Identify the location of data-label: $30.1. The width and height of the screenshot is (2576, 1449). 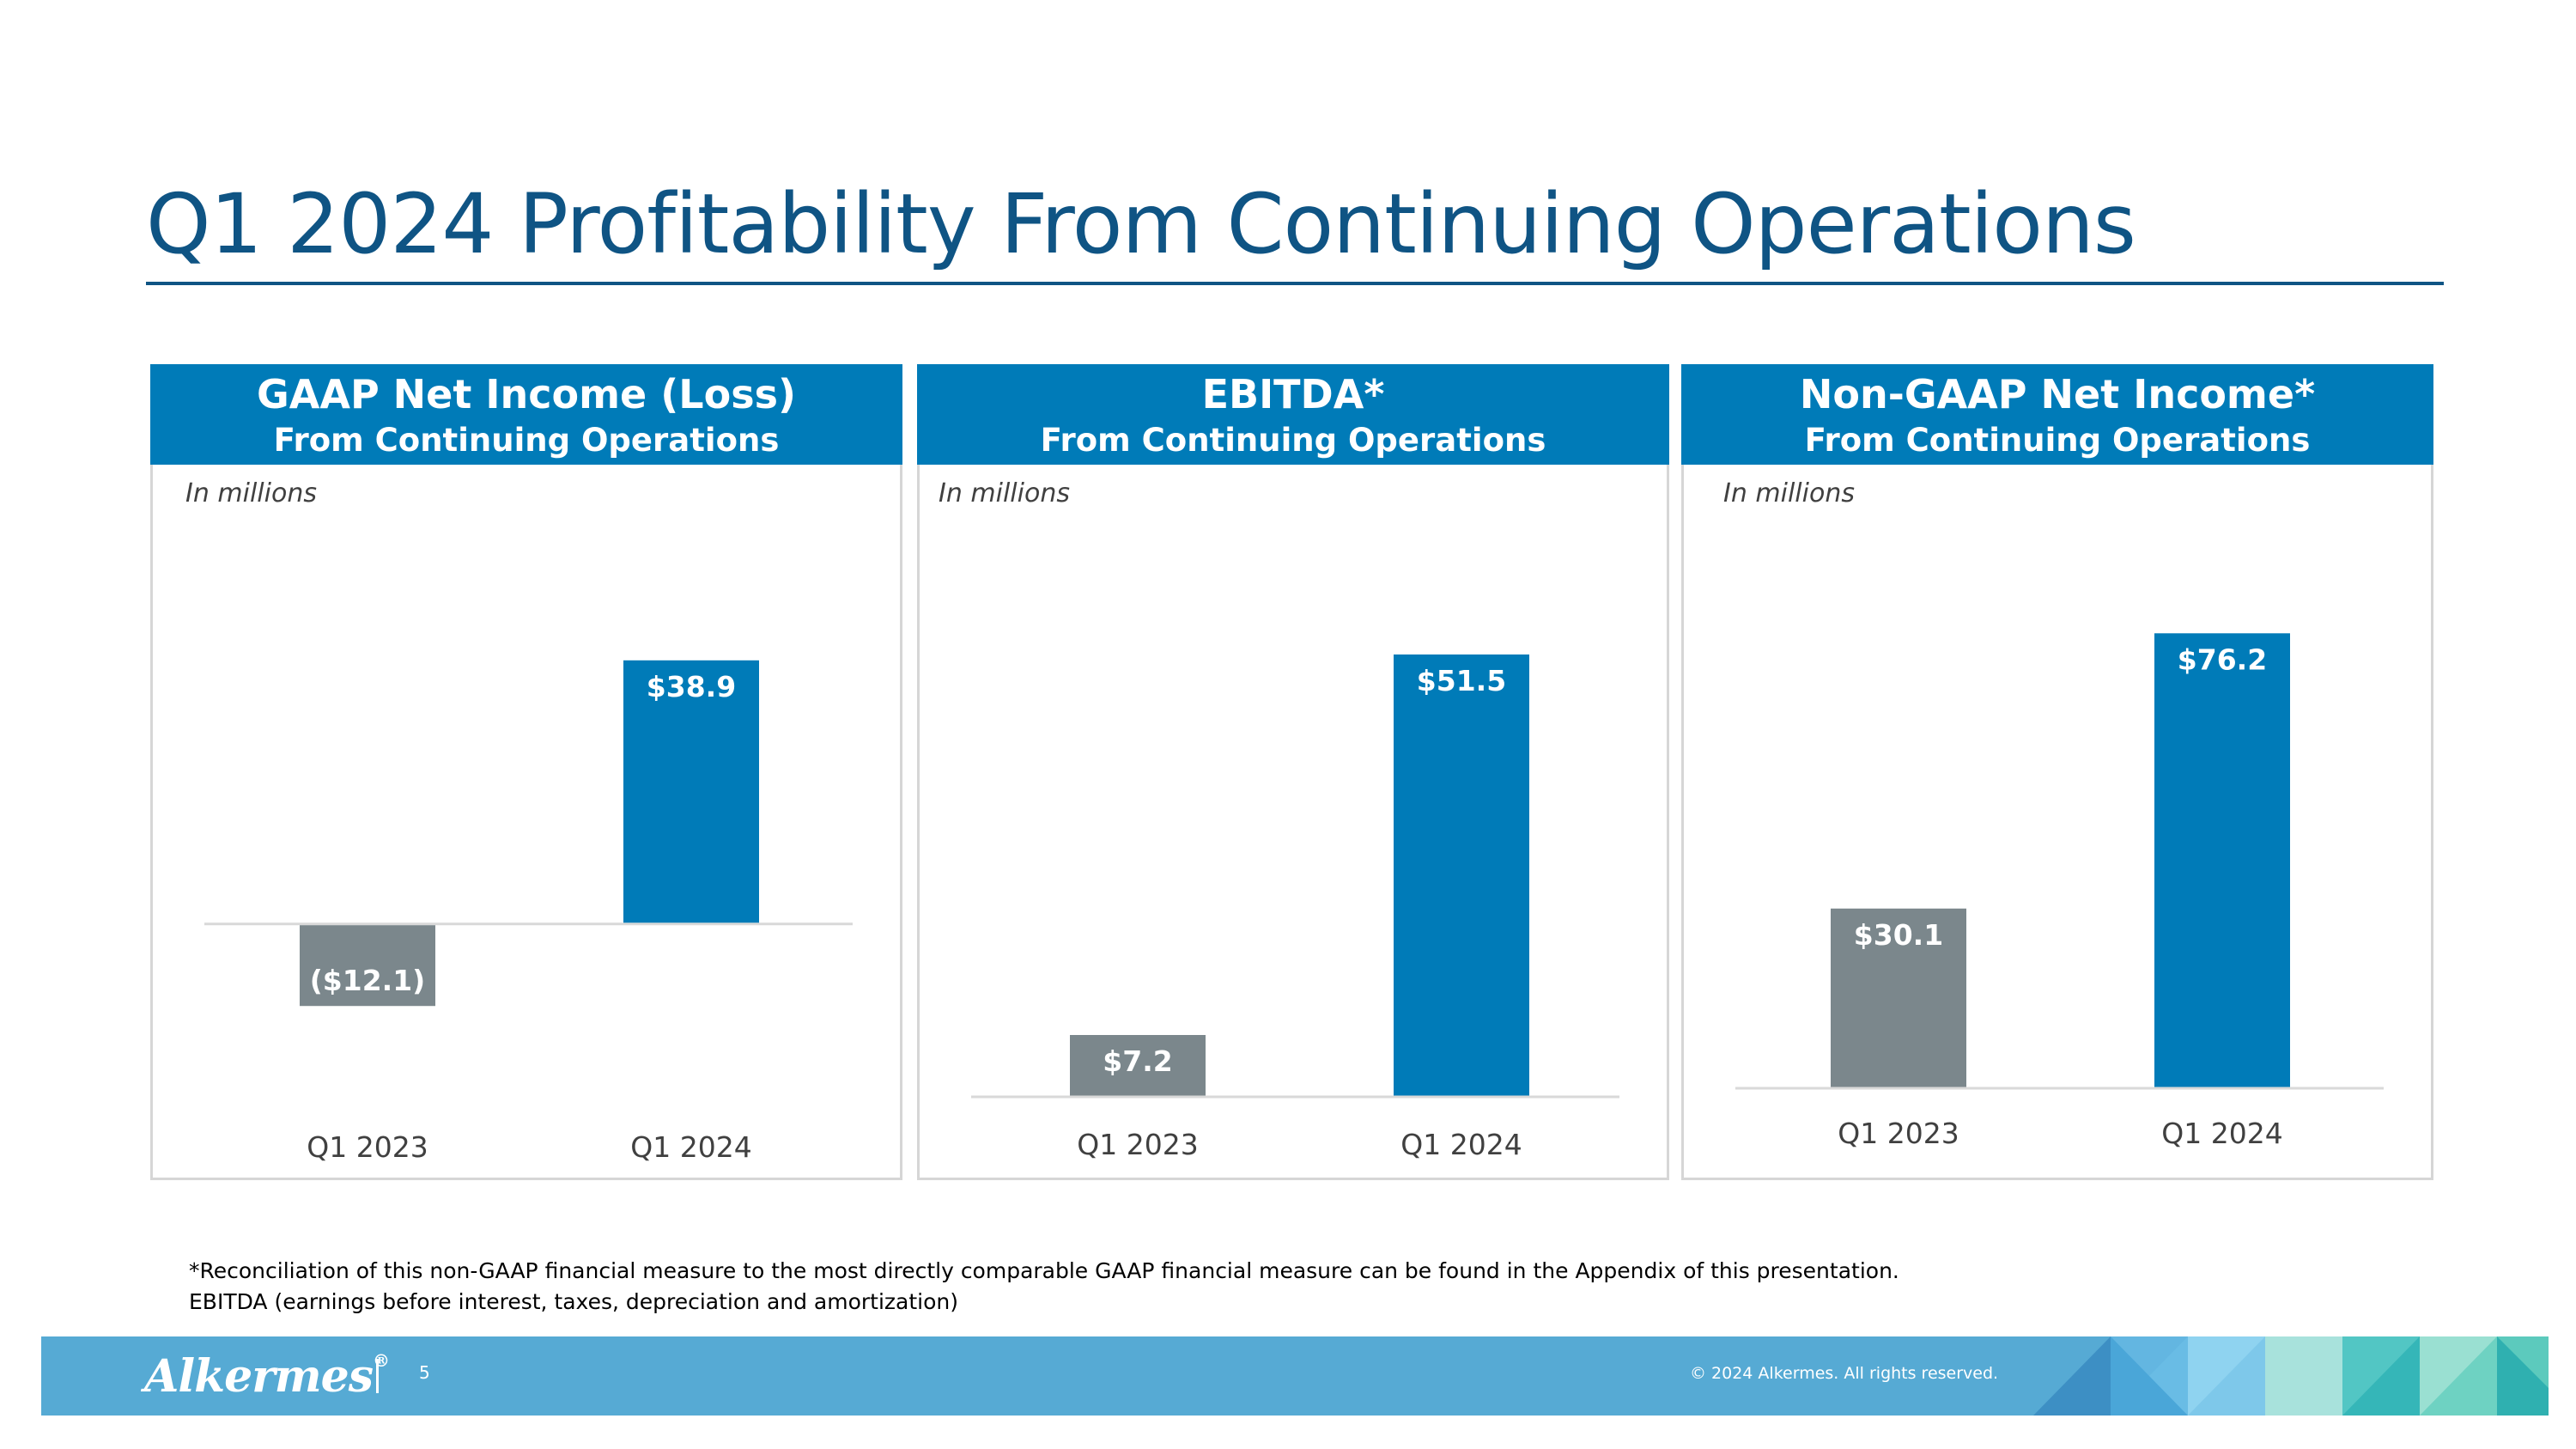
(1899, 935).